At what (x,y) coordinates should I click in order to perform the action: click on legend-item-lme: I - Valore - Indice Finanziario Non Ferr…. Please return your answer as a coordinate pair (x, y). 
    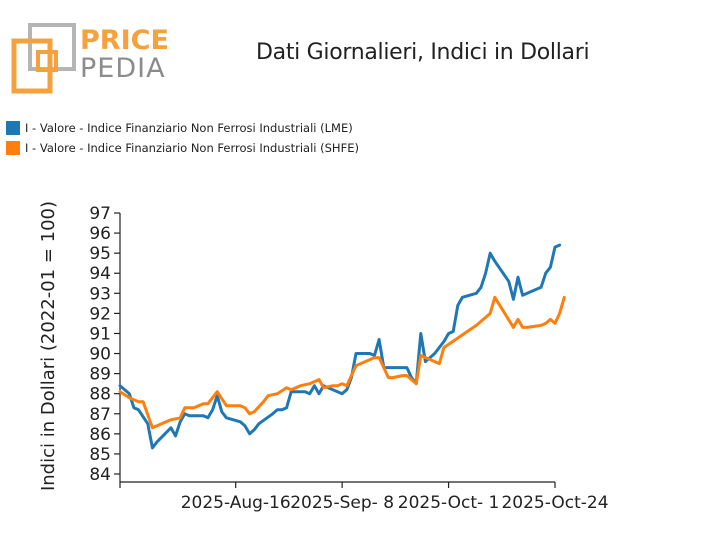
    Looking at the image, I should click on (182, 128).